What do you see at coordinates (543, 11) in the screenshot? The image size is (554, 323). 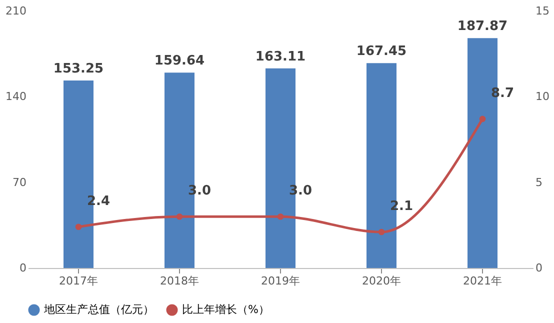 I see `y2-tick-label: 15` at bounding box center [543, 11].